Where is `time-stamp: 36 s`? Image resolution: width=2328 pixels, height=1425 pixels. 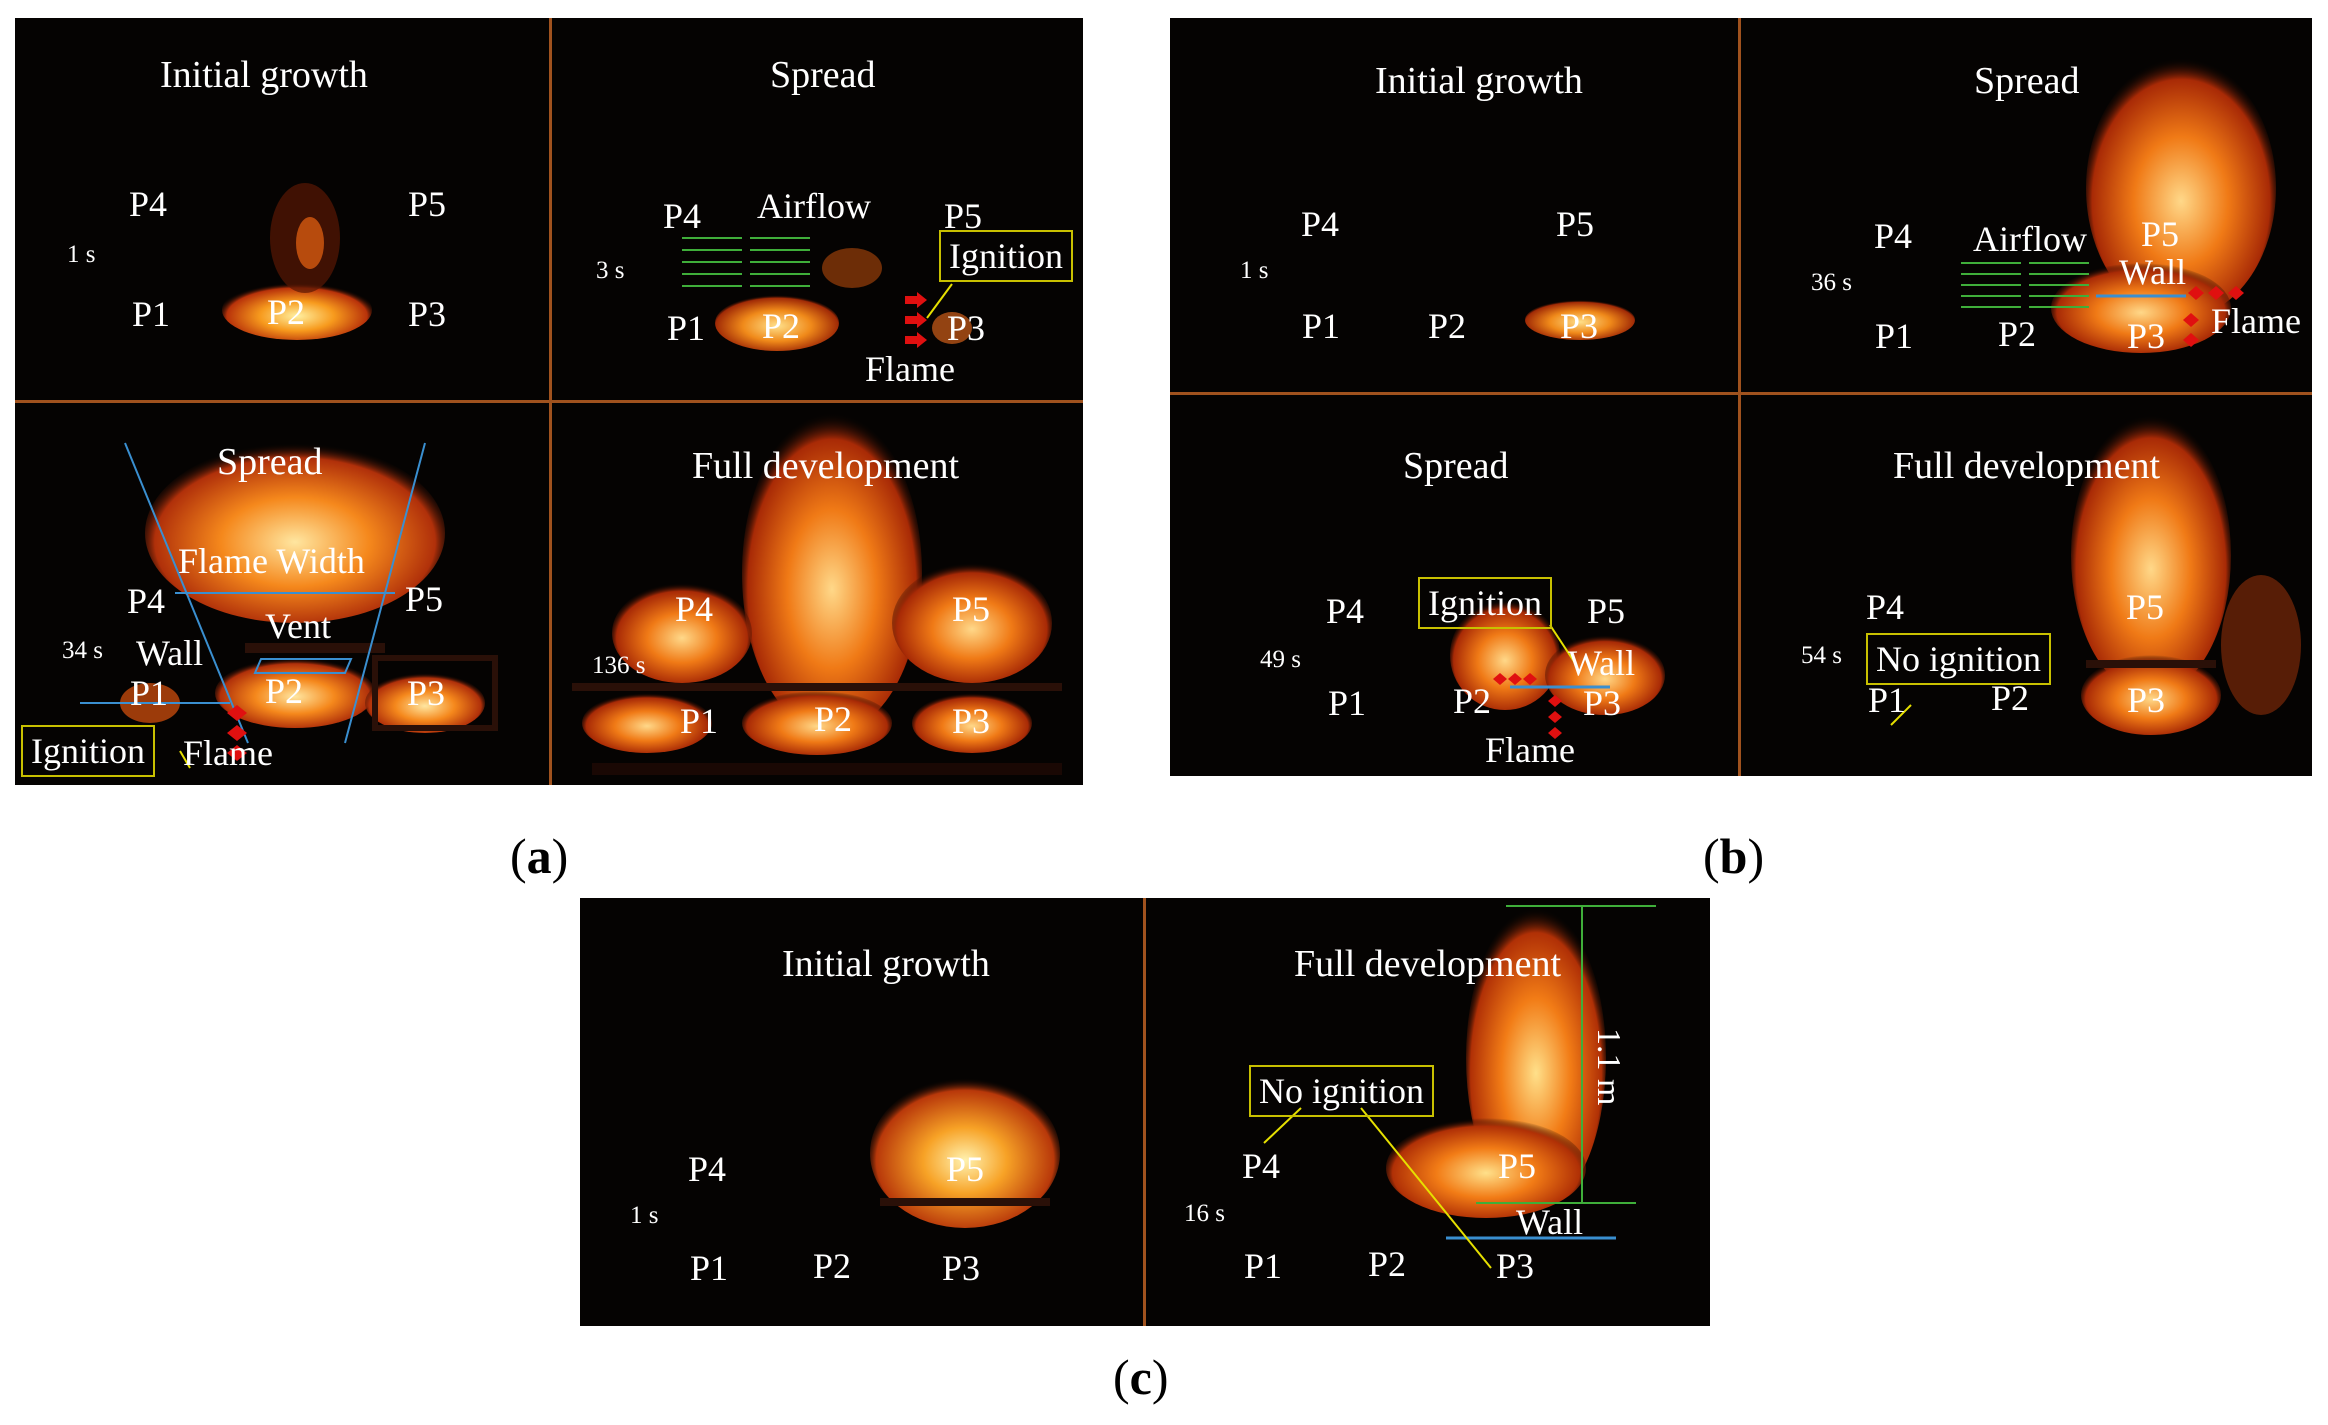 time-stamp: 36 s is located at coordinates (1831, 282).